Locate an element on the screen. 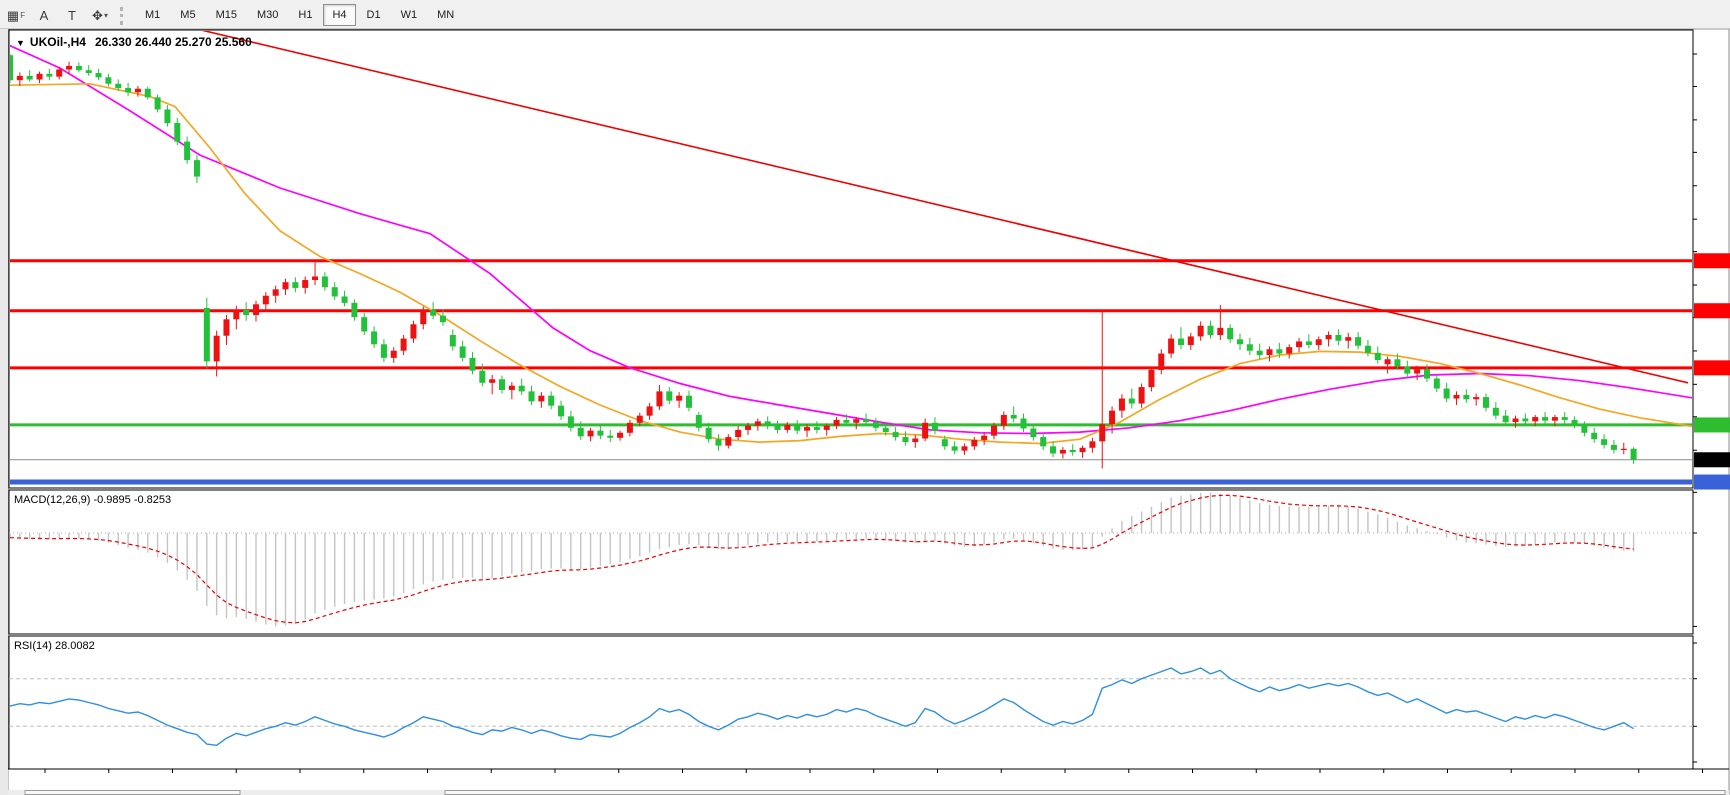 This screenshot has height=795, width=1730. tf-button-H4: H4 is located at coordinates (339, 15).